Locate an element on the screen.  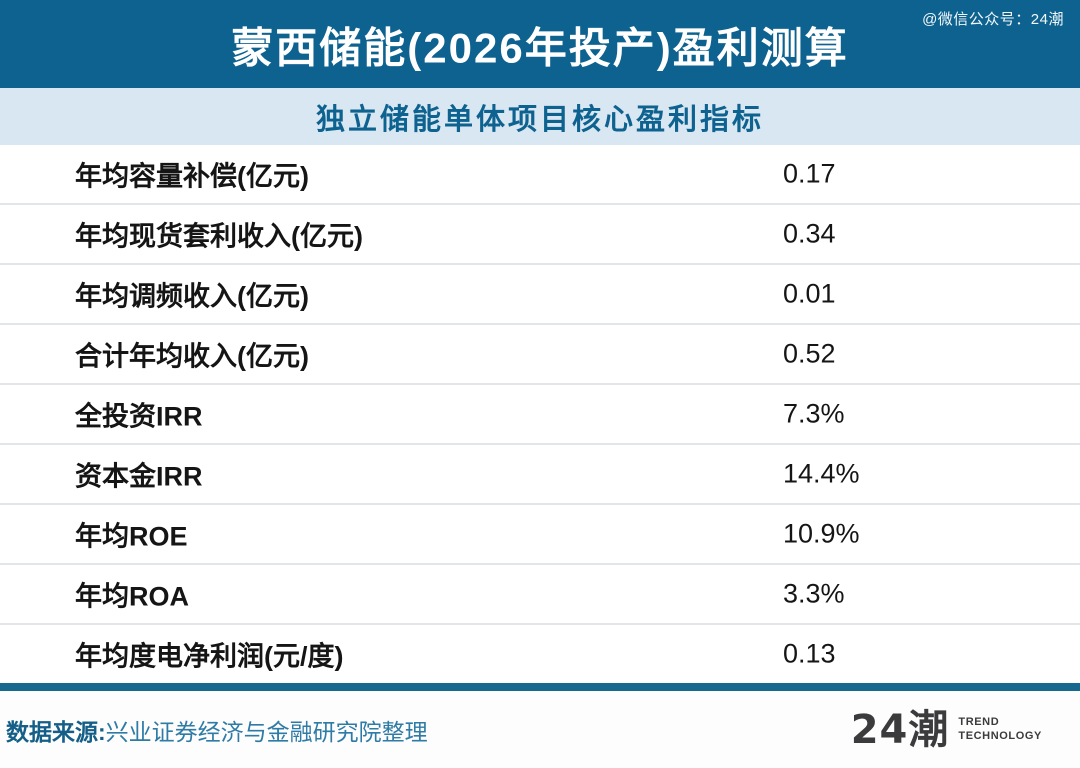
metric-value: 0.17 is located at coordinates (809, 173).